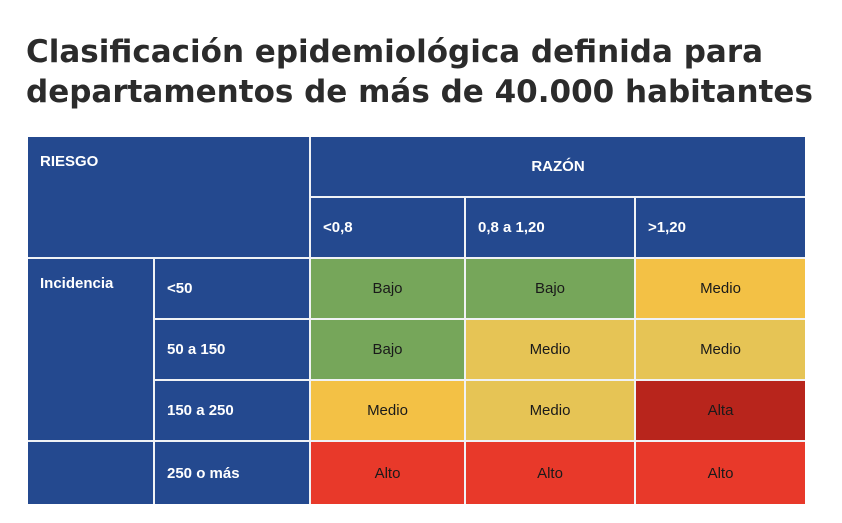  What do you see at coordinates (90, 473) in the screenshot?
I see `incidencia-header-continuation` at bounding box center [90, 473].